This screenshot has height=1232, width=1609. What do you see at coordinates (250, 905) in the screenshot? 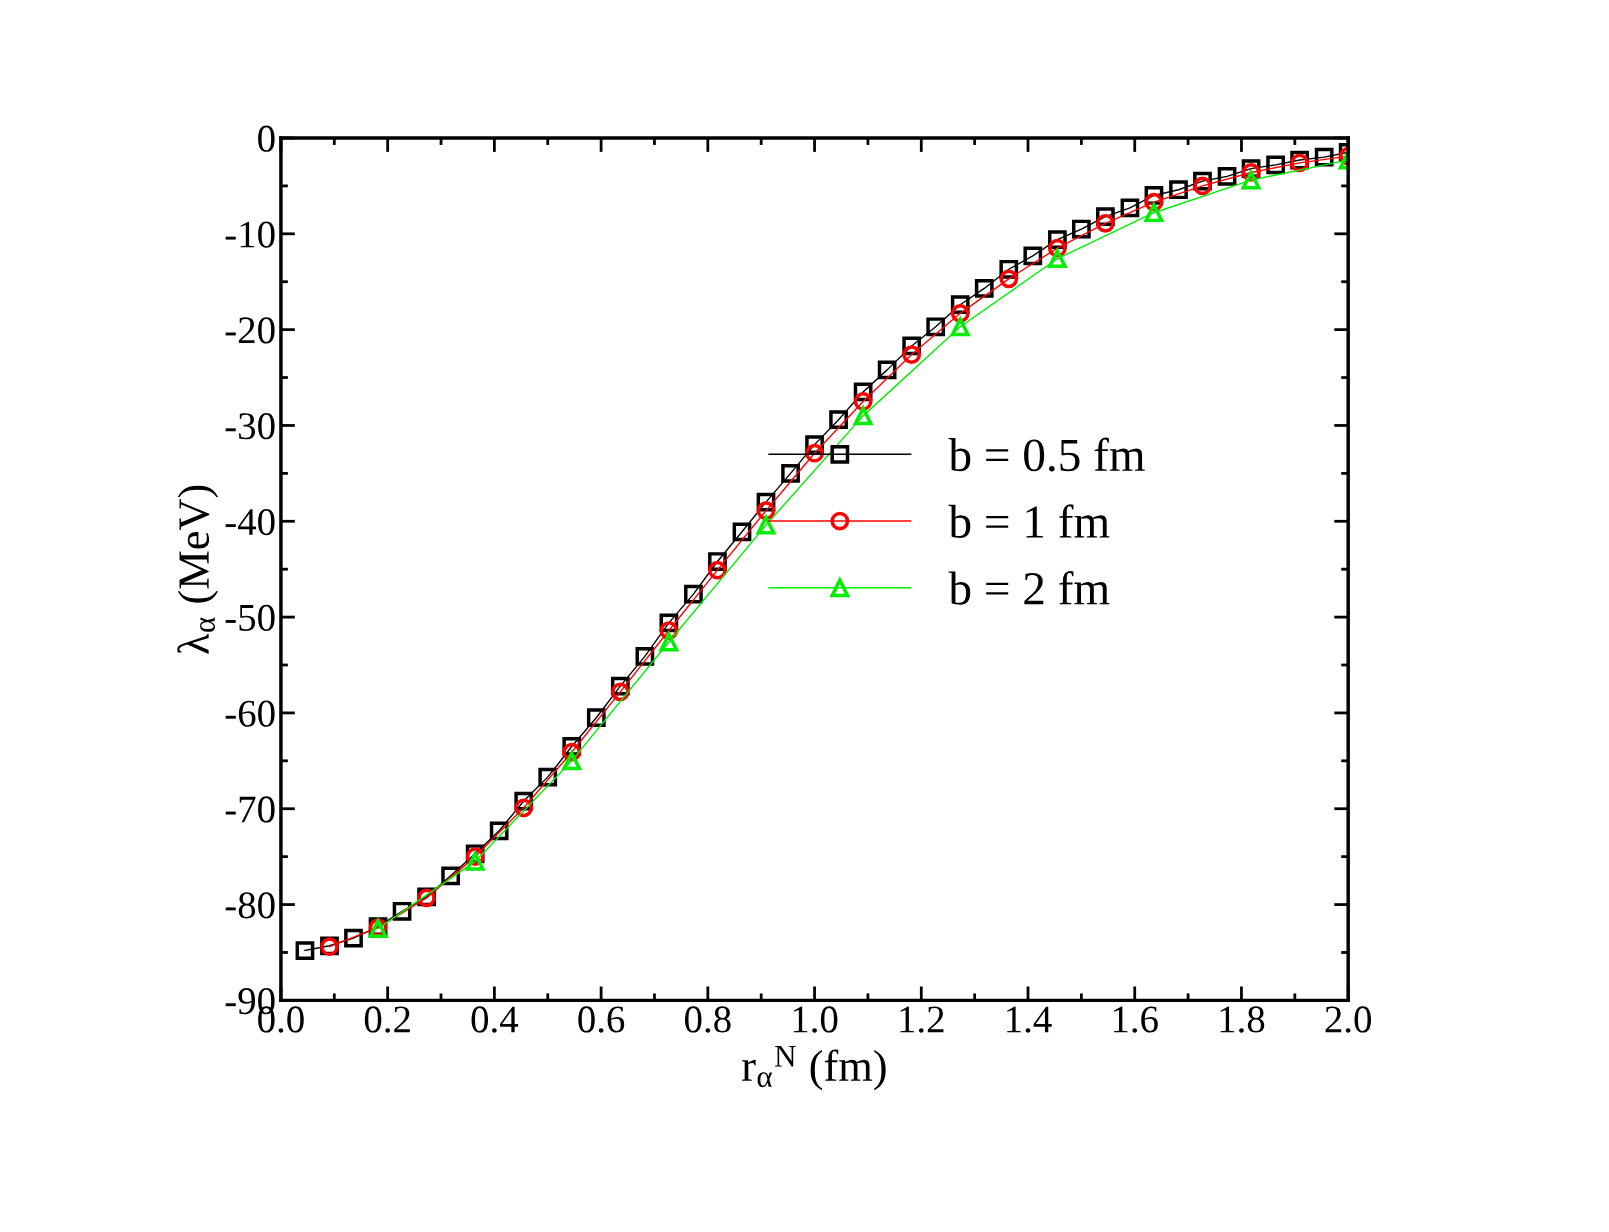
I see `y-tick-label: -80` at bounding box center [250, 905].